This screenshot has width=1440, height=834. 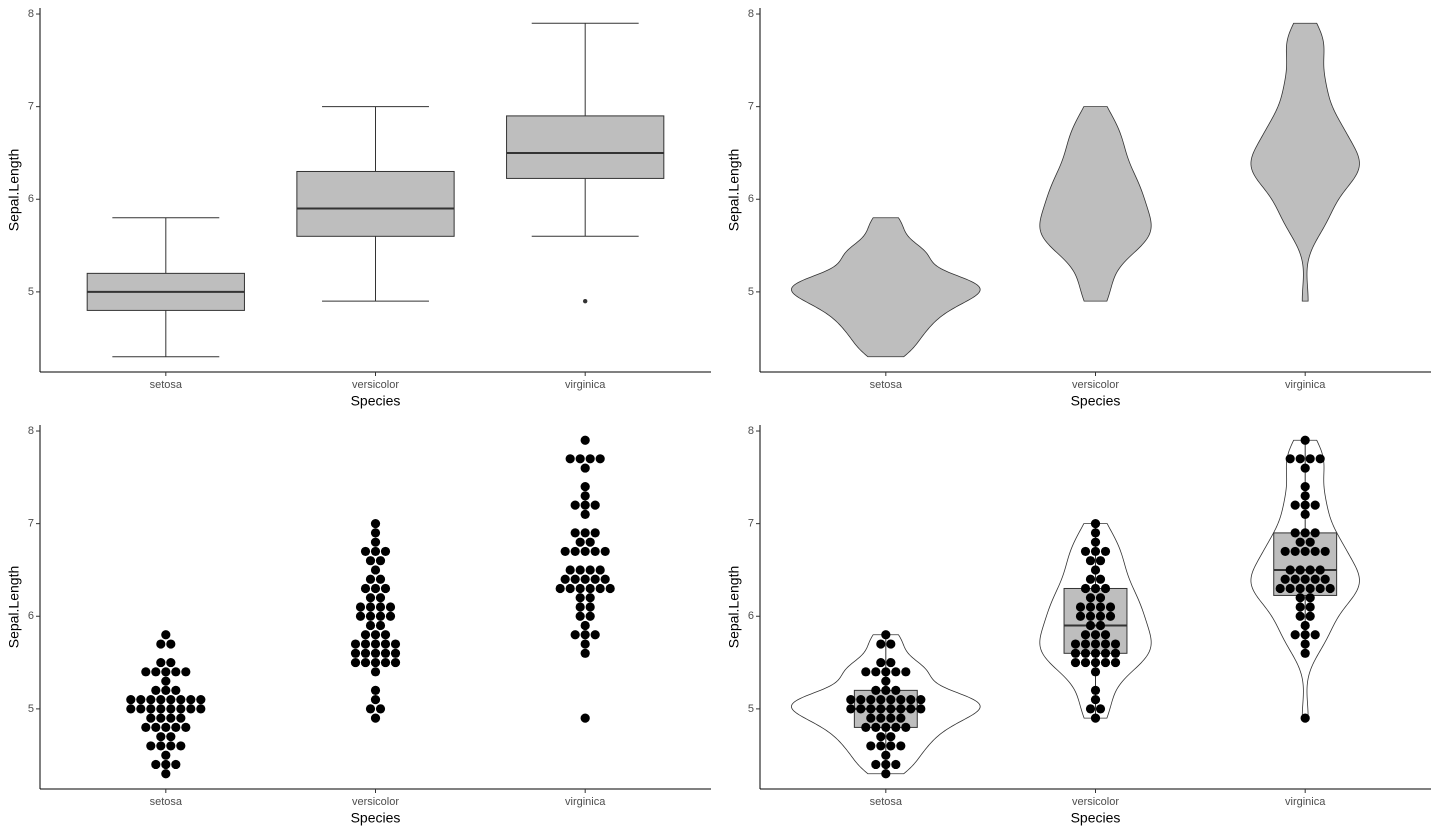 What do you see at coordinates (31, 709) in the screenshot?
I see `y-tick-label: 5` at bounding box center [31, 709].